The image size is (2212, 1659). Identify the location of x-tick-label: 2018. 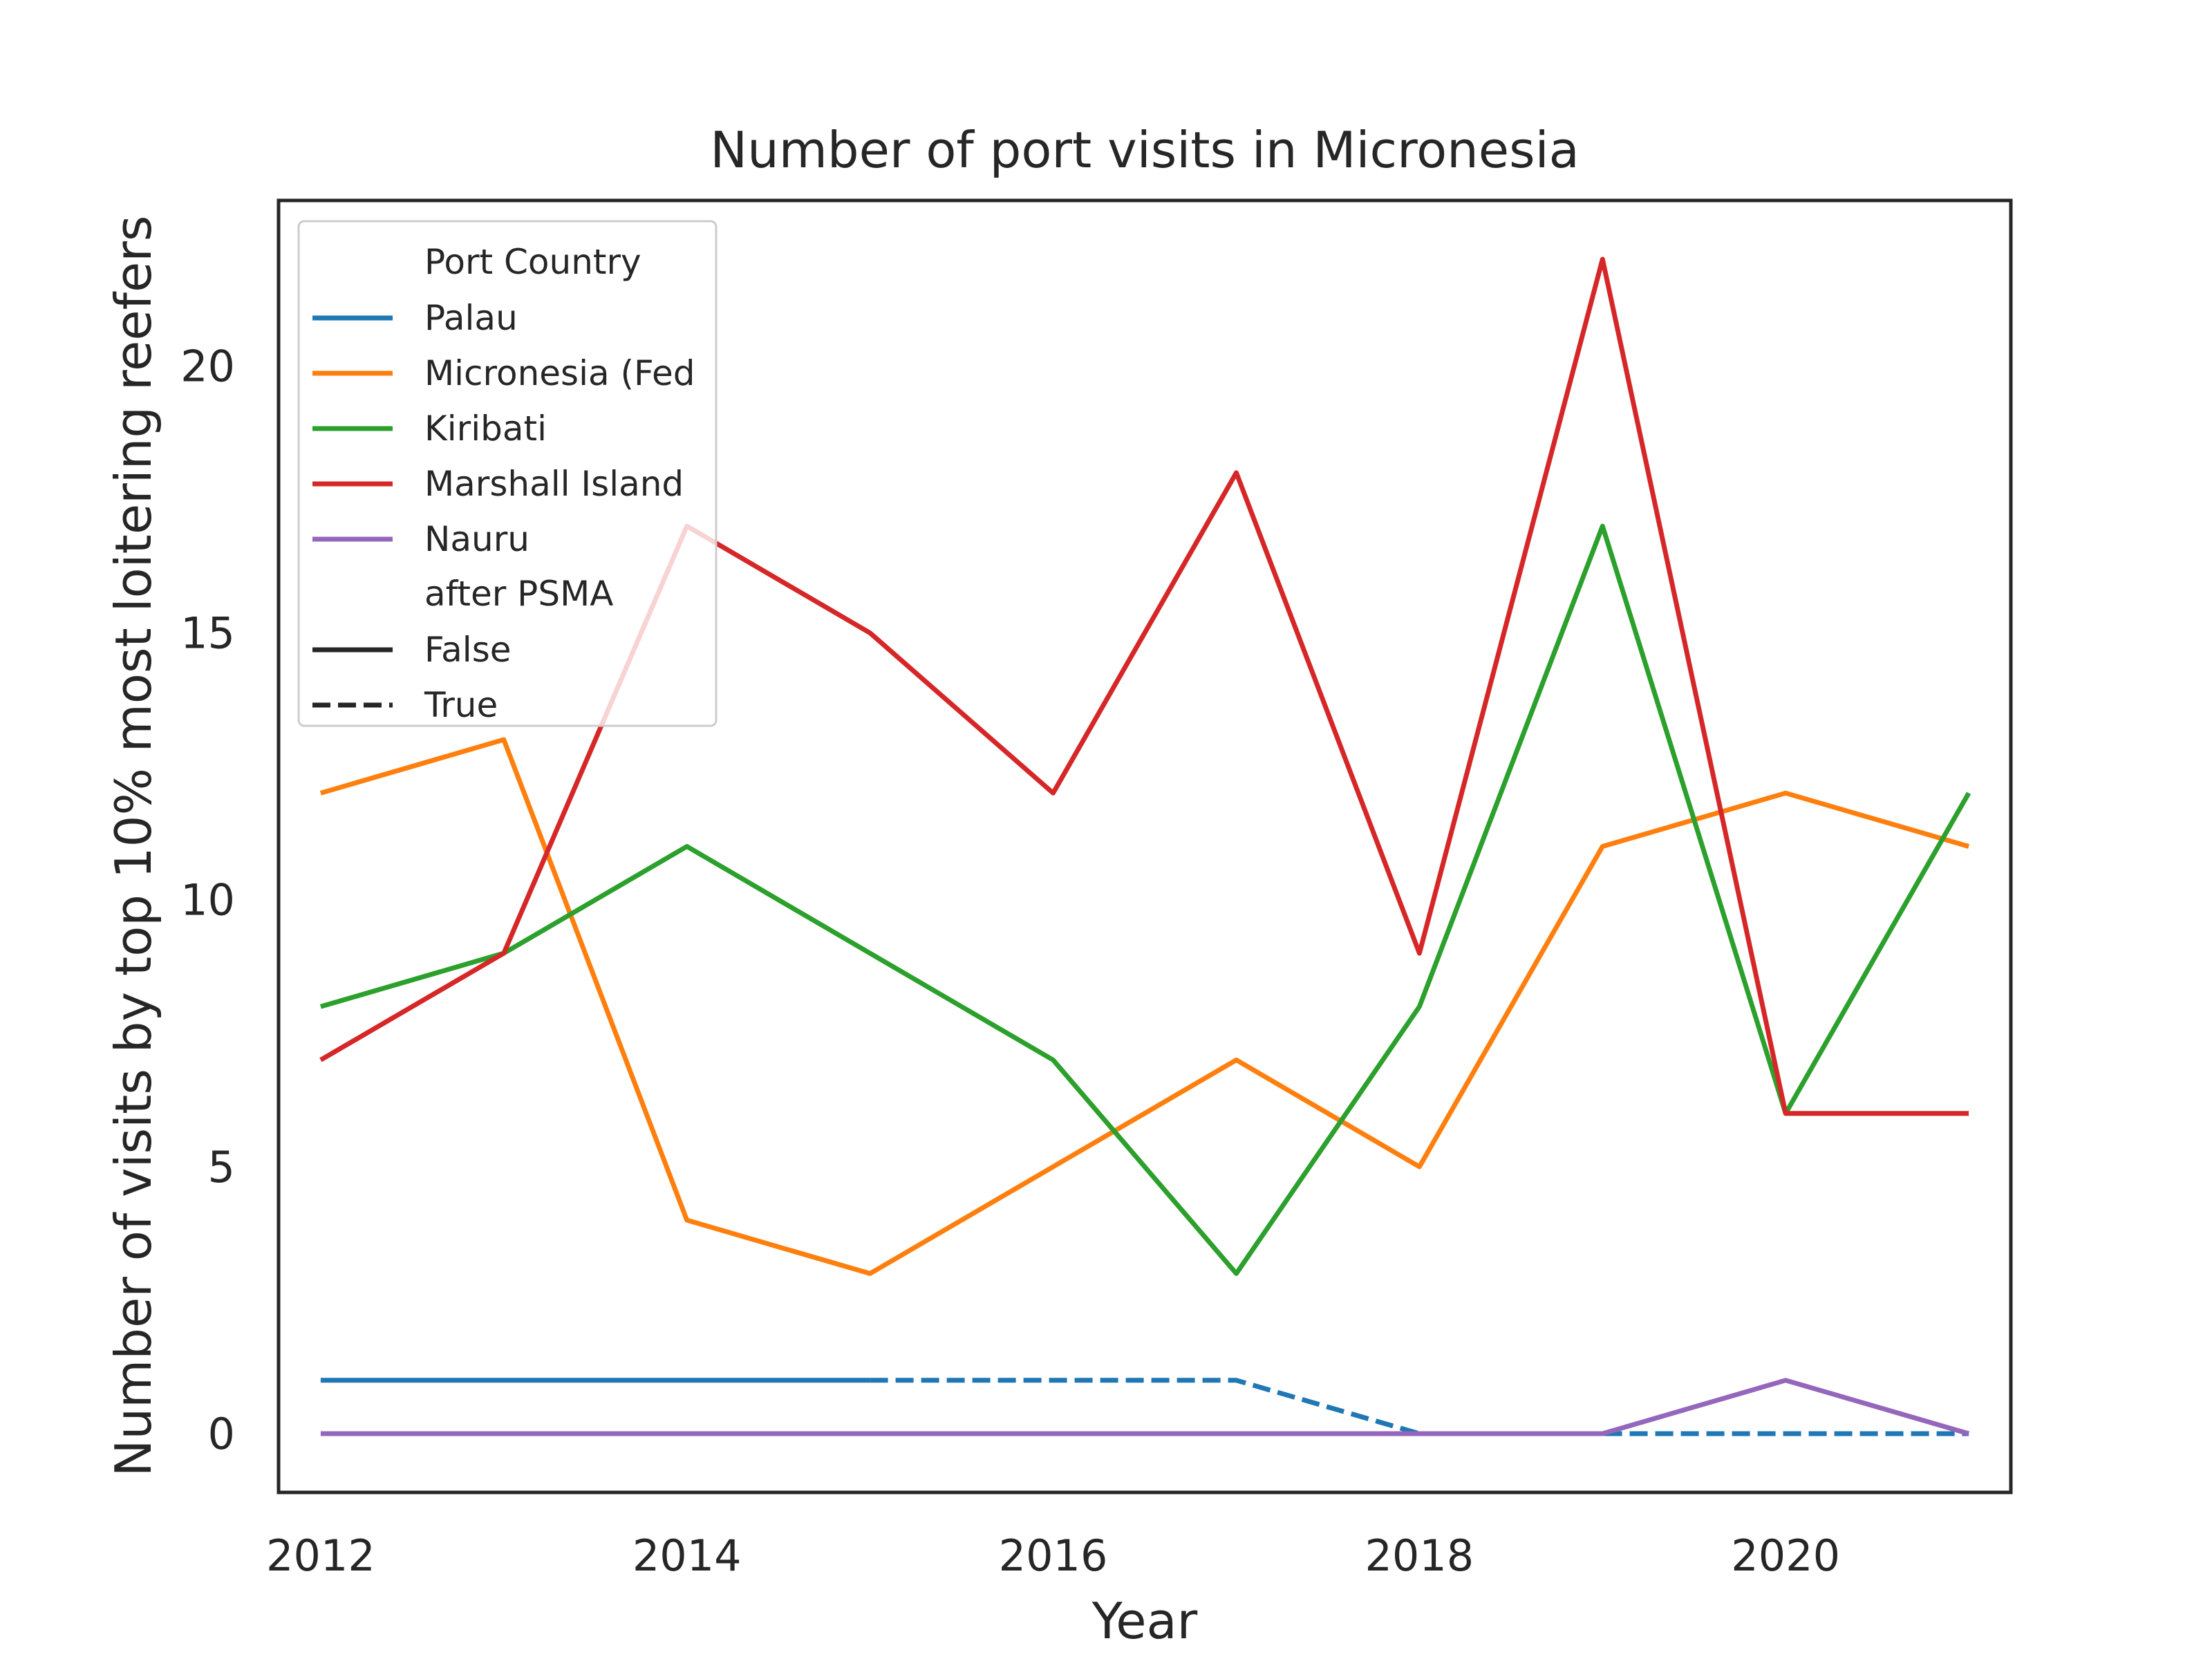
(1419, 1555).